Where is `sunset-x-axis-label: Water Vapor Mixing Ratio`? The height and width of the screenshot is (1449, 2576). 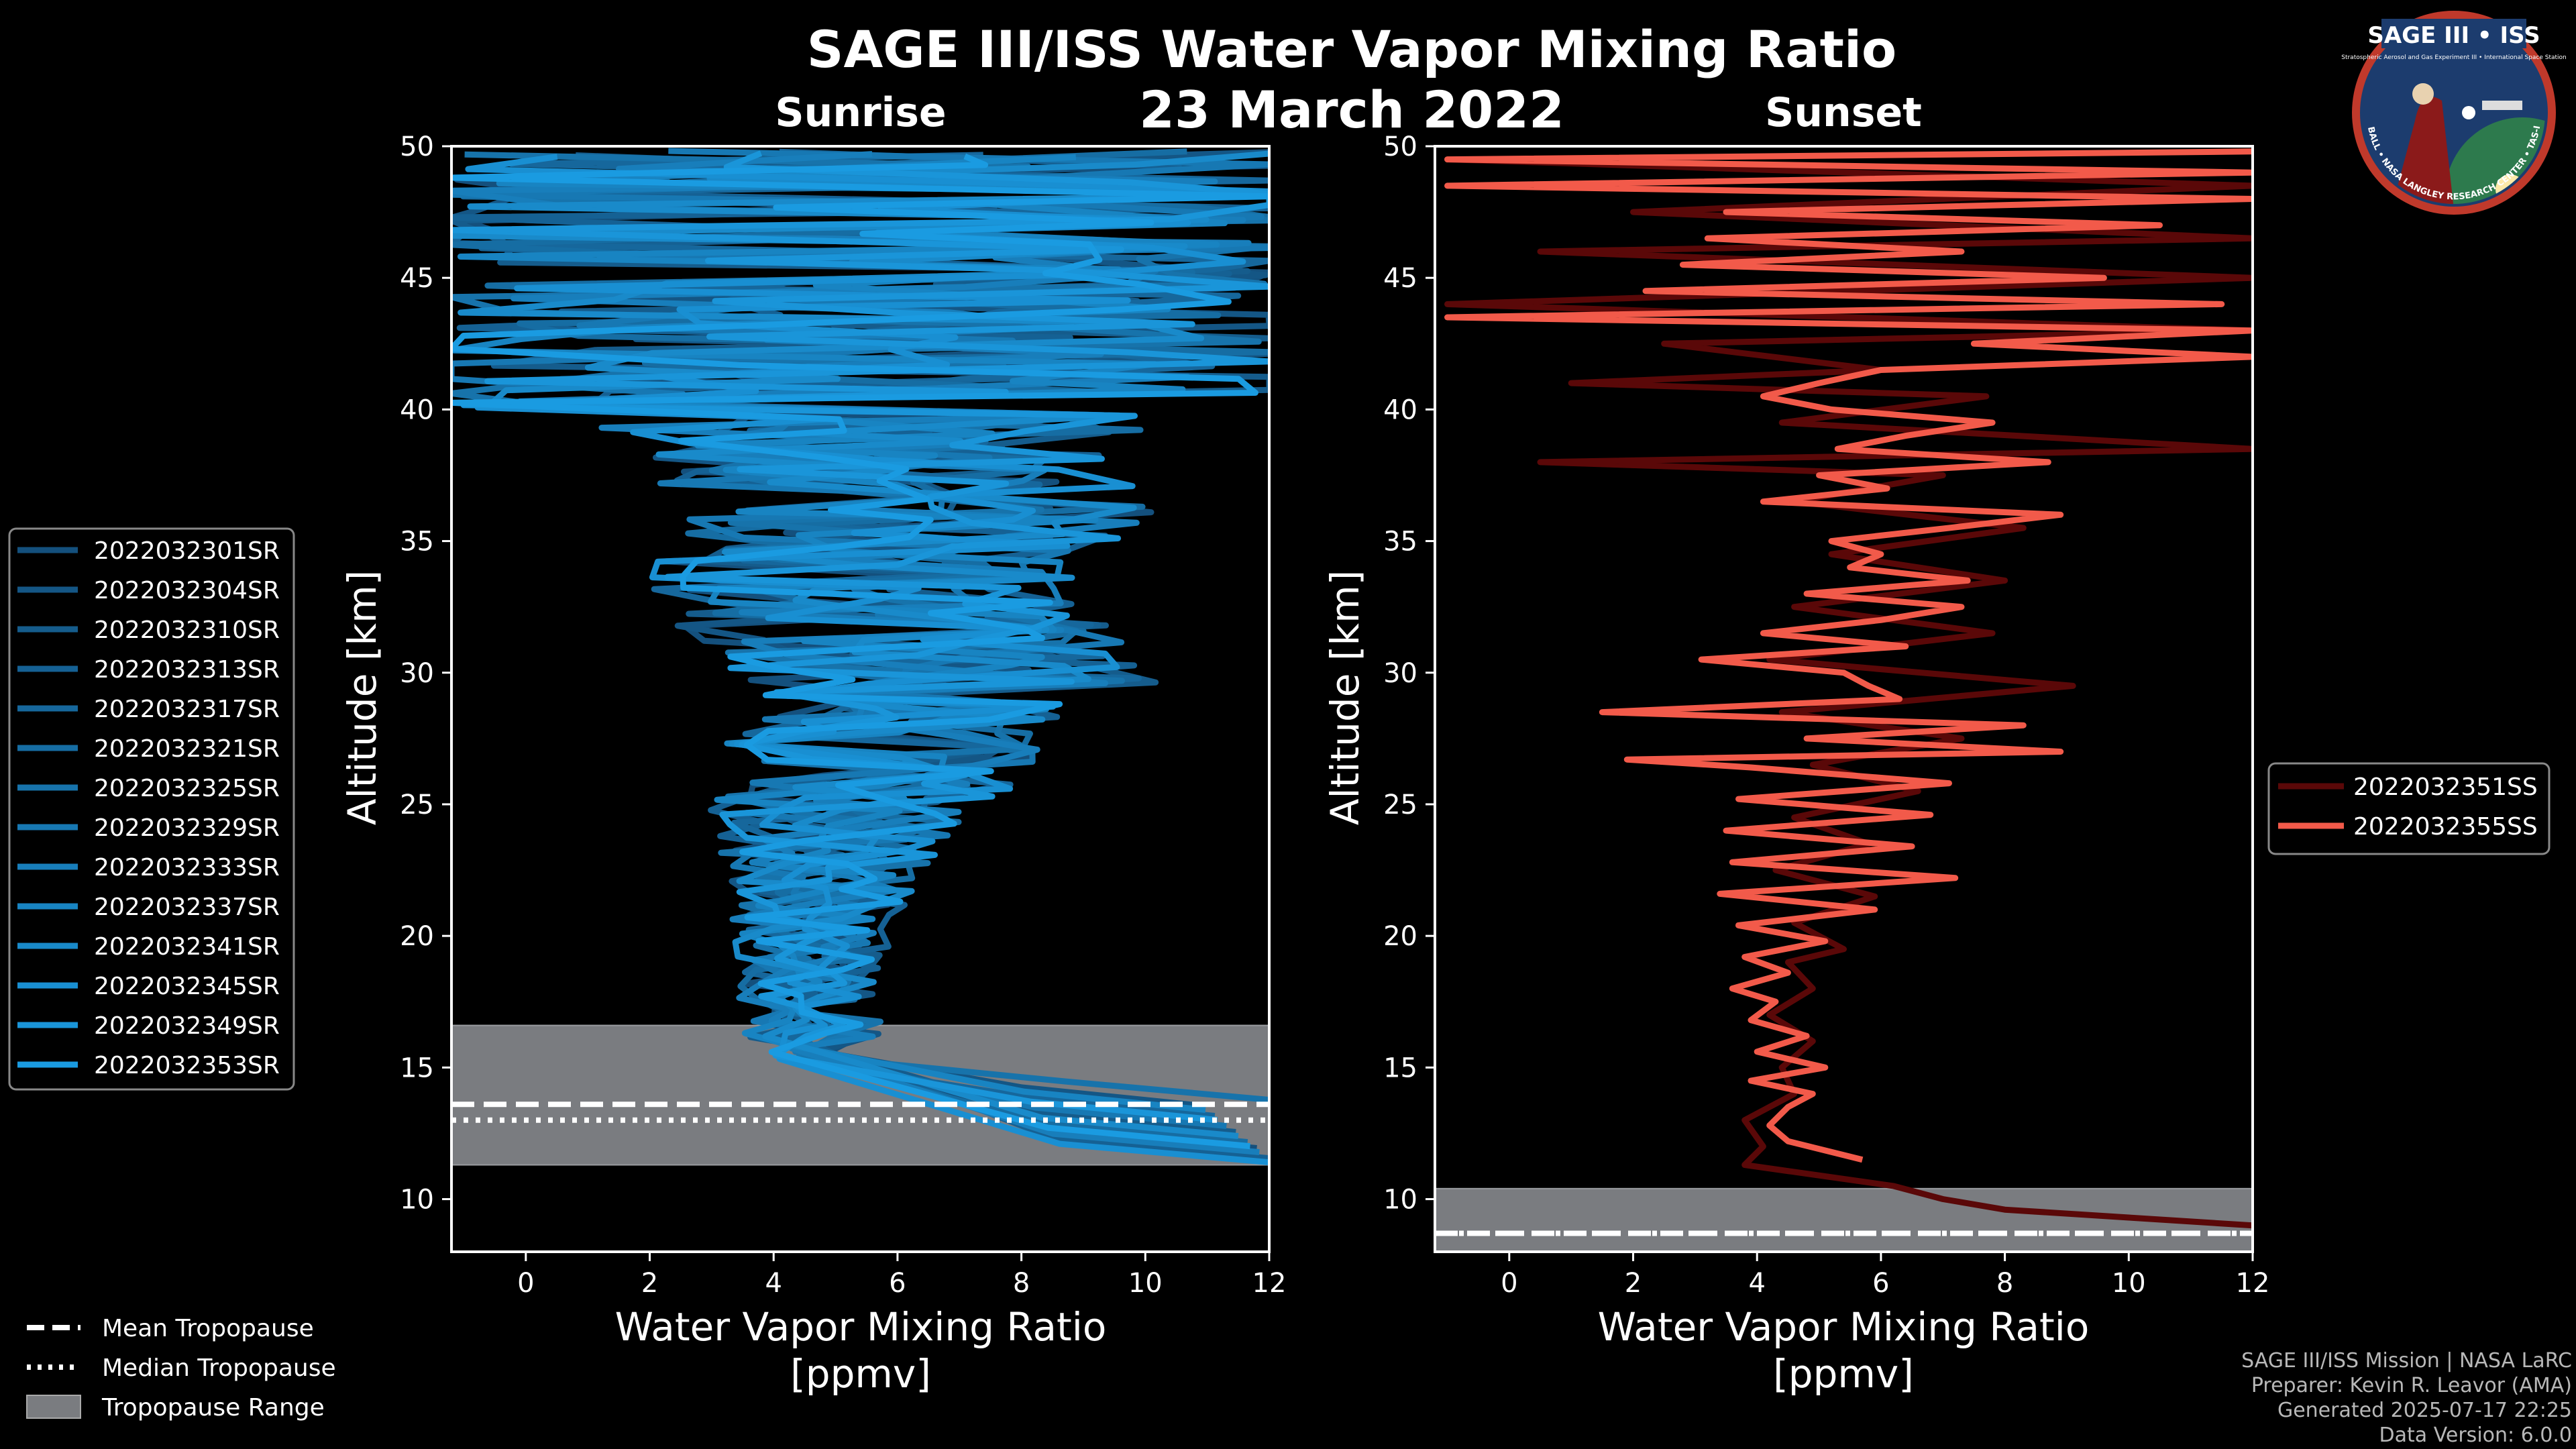
sunset-x-axis-label: Water Vapor Mixing Ratio is located at coordinates (1844, 1327).